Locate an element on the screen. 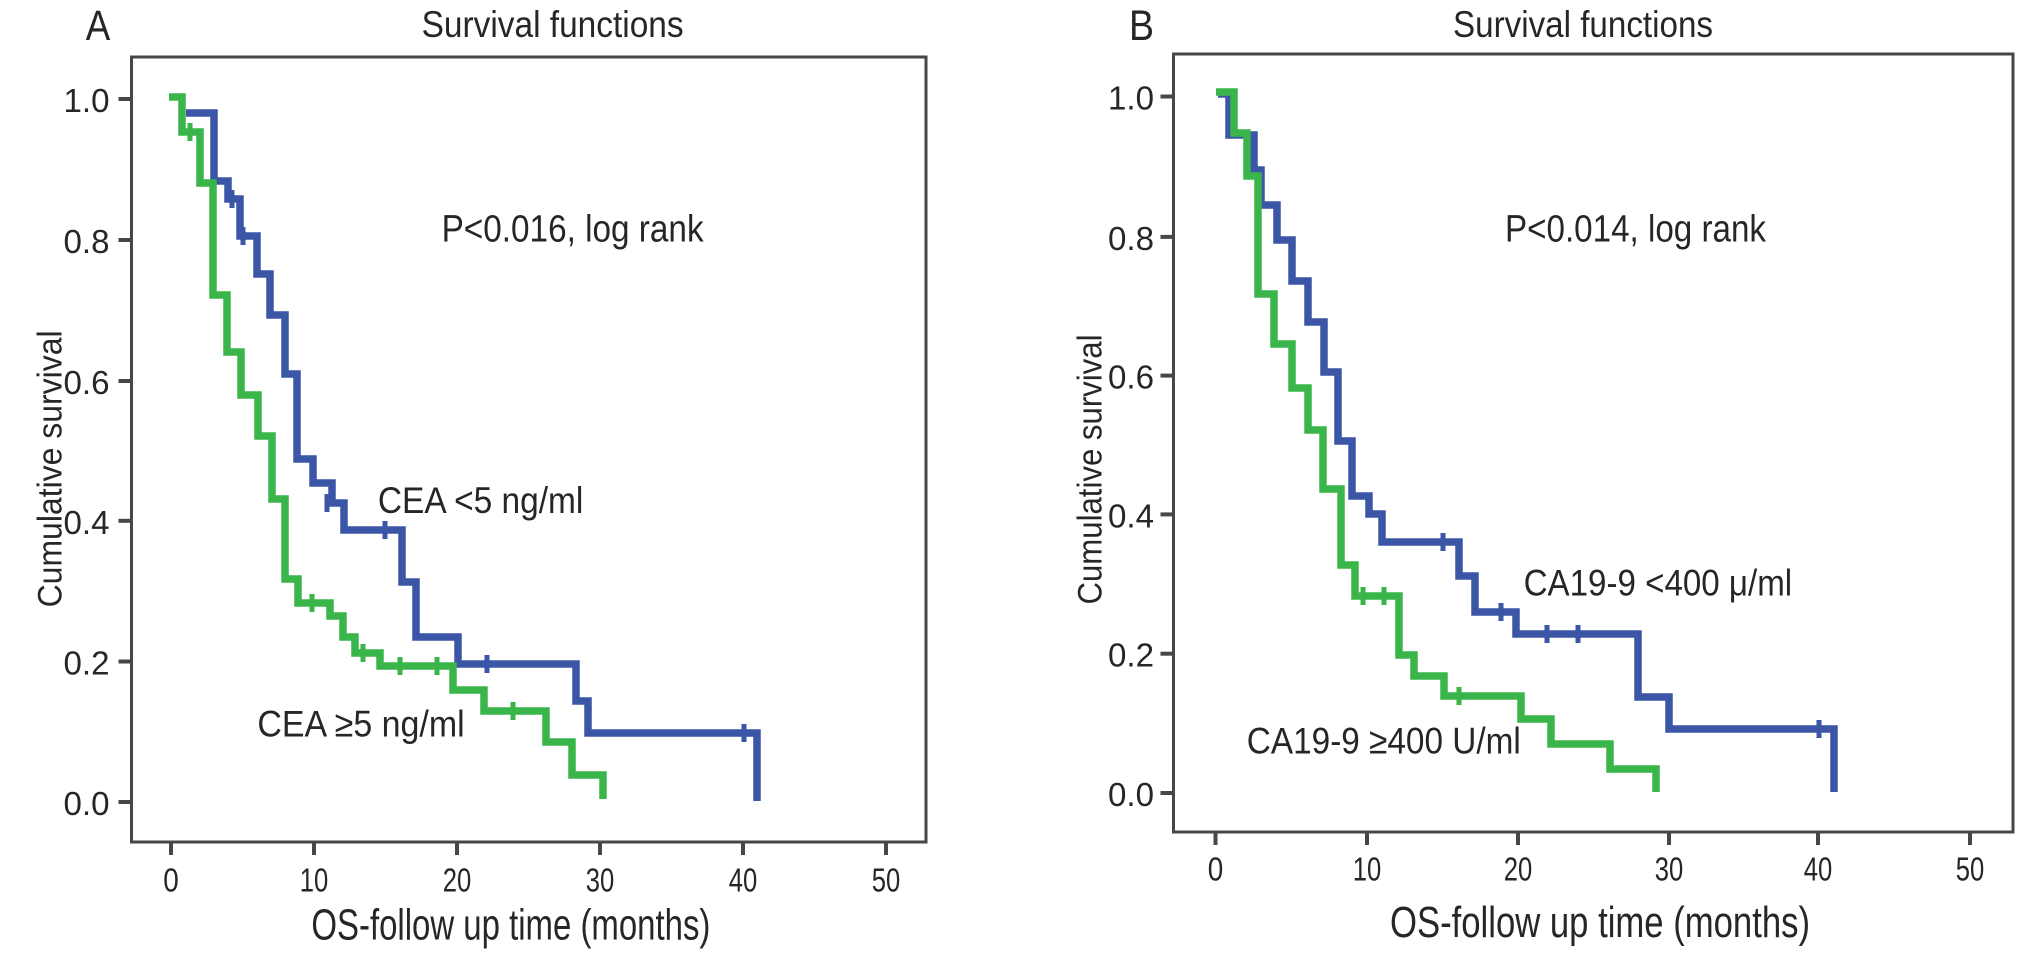 This screenshot has height=958, width=2032. svg-text: CEA <5 ng/ml is located at coordinates (480, 500).